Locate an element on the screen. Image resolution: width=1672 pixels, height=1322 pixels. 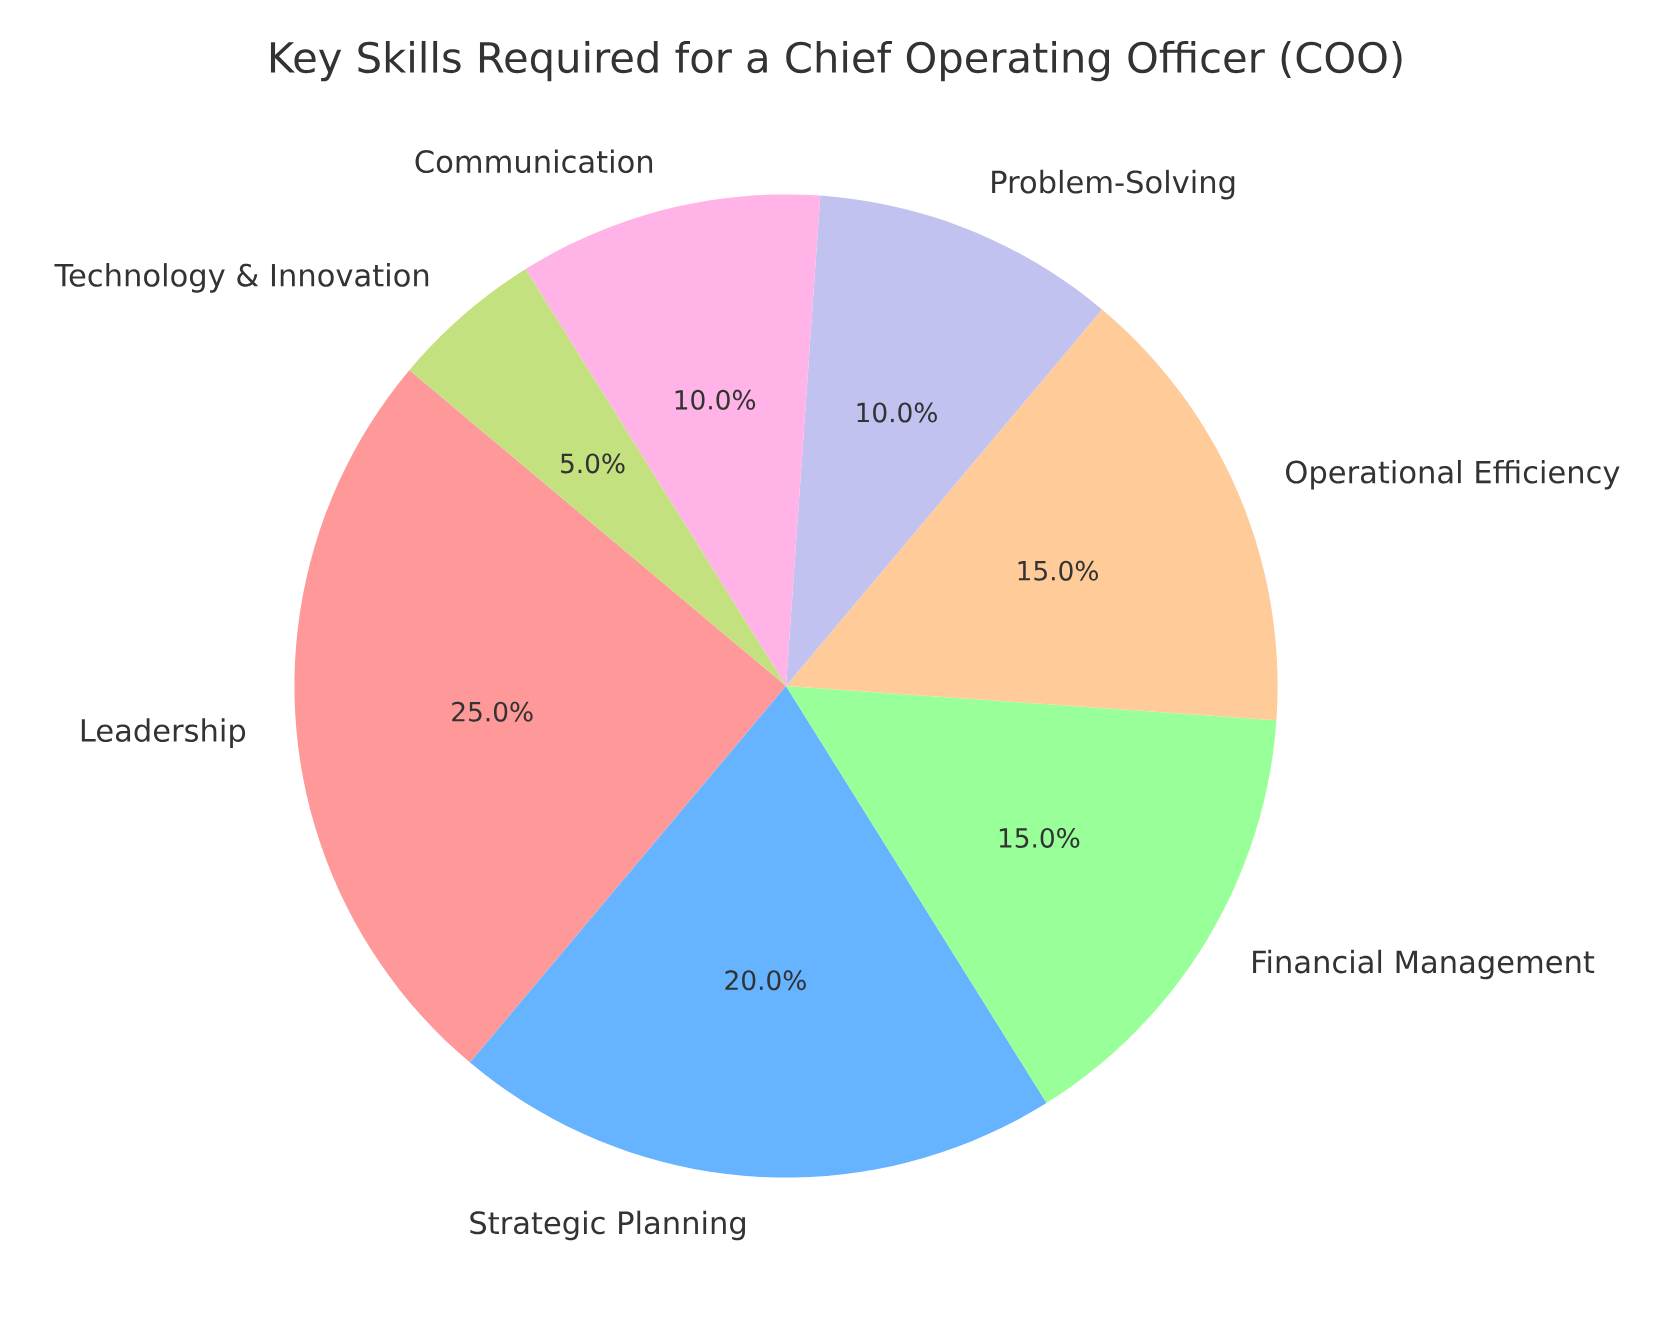
slice-label: Operational Efficiency is located at coordinates (1453, 474).